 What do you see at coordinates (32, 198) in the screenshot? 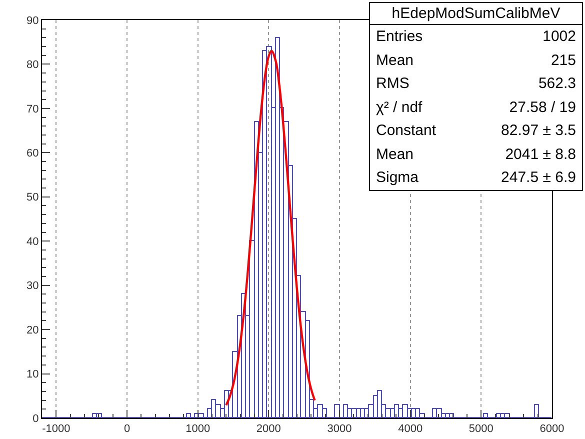
I see `y-tick-label: 50` at bounding box center [32, 198].